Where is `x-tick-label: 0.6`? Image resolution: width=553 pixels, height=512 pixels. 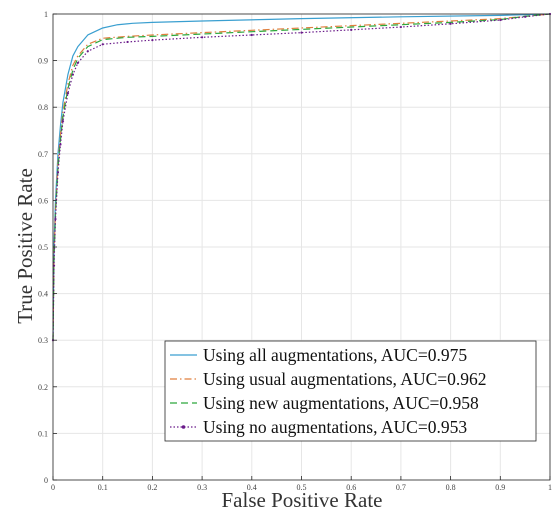 x-tick-label: 0.6 is located at coordinates (351, 487).